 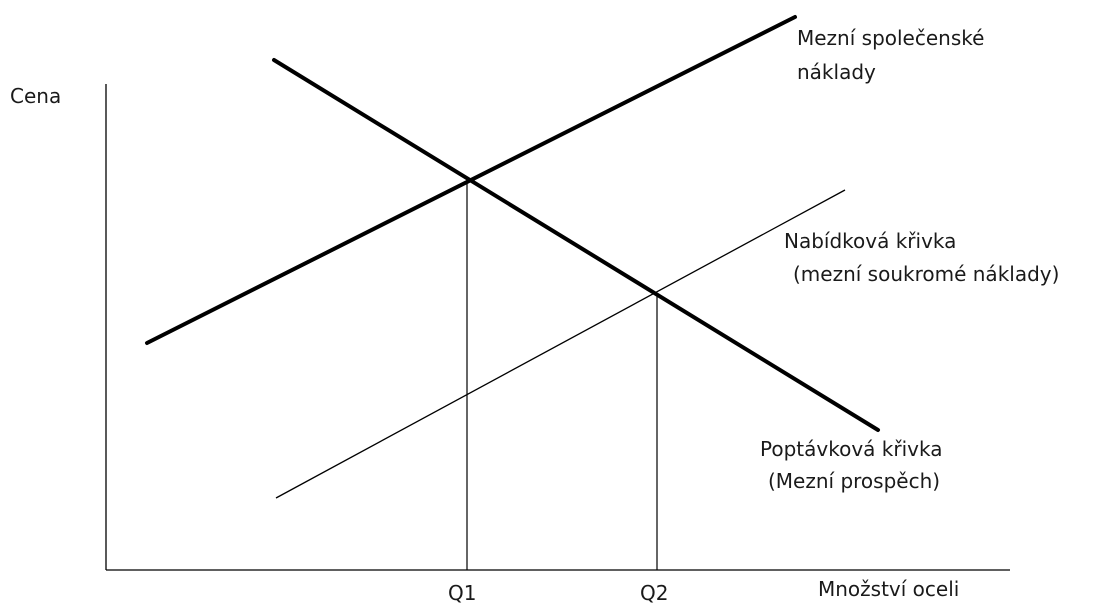 I want to click on x-axis-label: Množství oceli, so click(x=888, y=589).